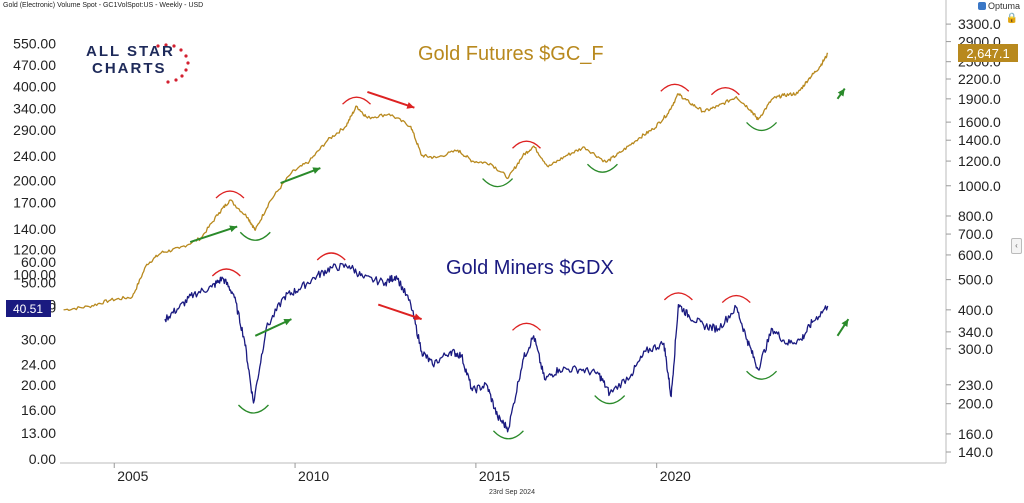  What do you see at coordinates (511, 54) in the screenshot?
I see `gold-annotation: Gold Futures $GC_F` at bounding box center [511, 54].